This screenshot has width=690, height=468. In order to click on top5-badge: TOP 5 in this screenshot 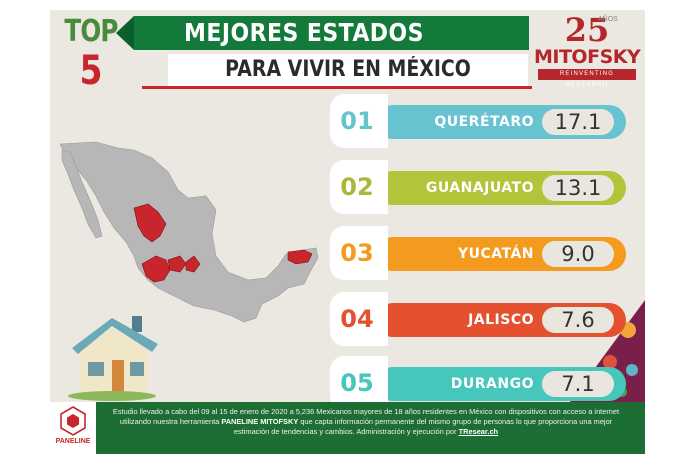, I will do `click(91, 54)`.